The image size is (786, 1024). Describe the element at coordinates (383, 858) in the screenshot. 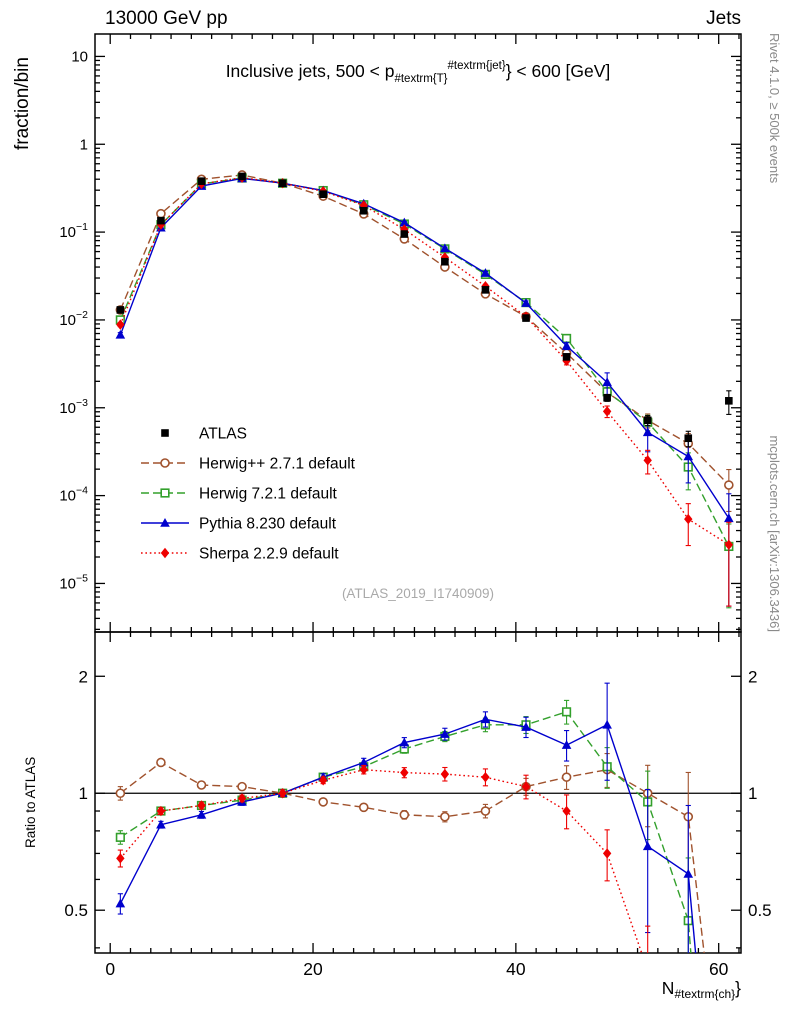

I see `series-sherpa-2-2-9-default-ratio` at that location.